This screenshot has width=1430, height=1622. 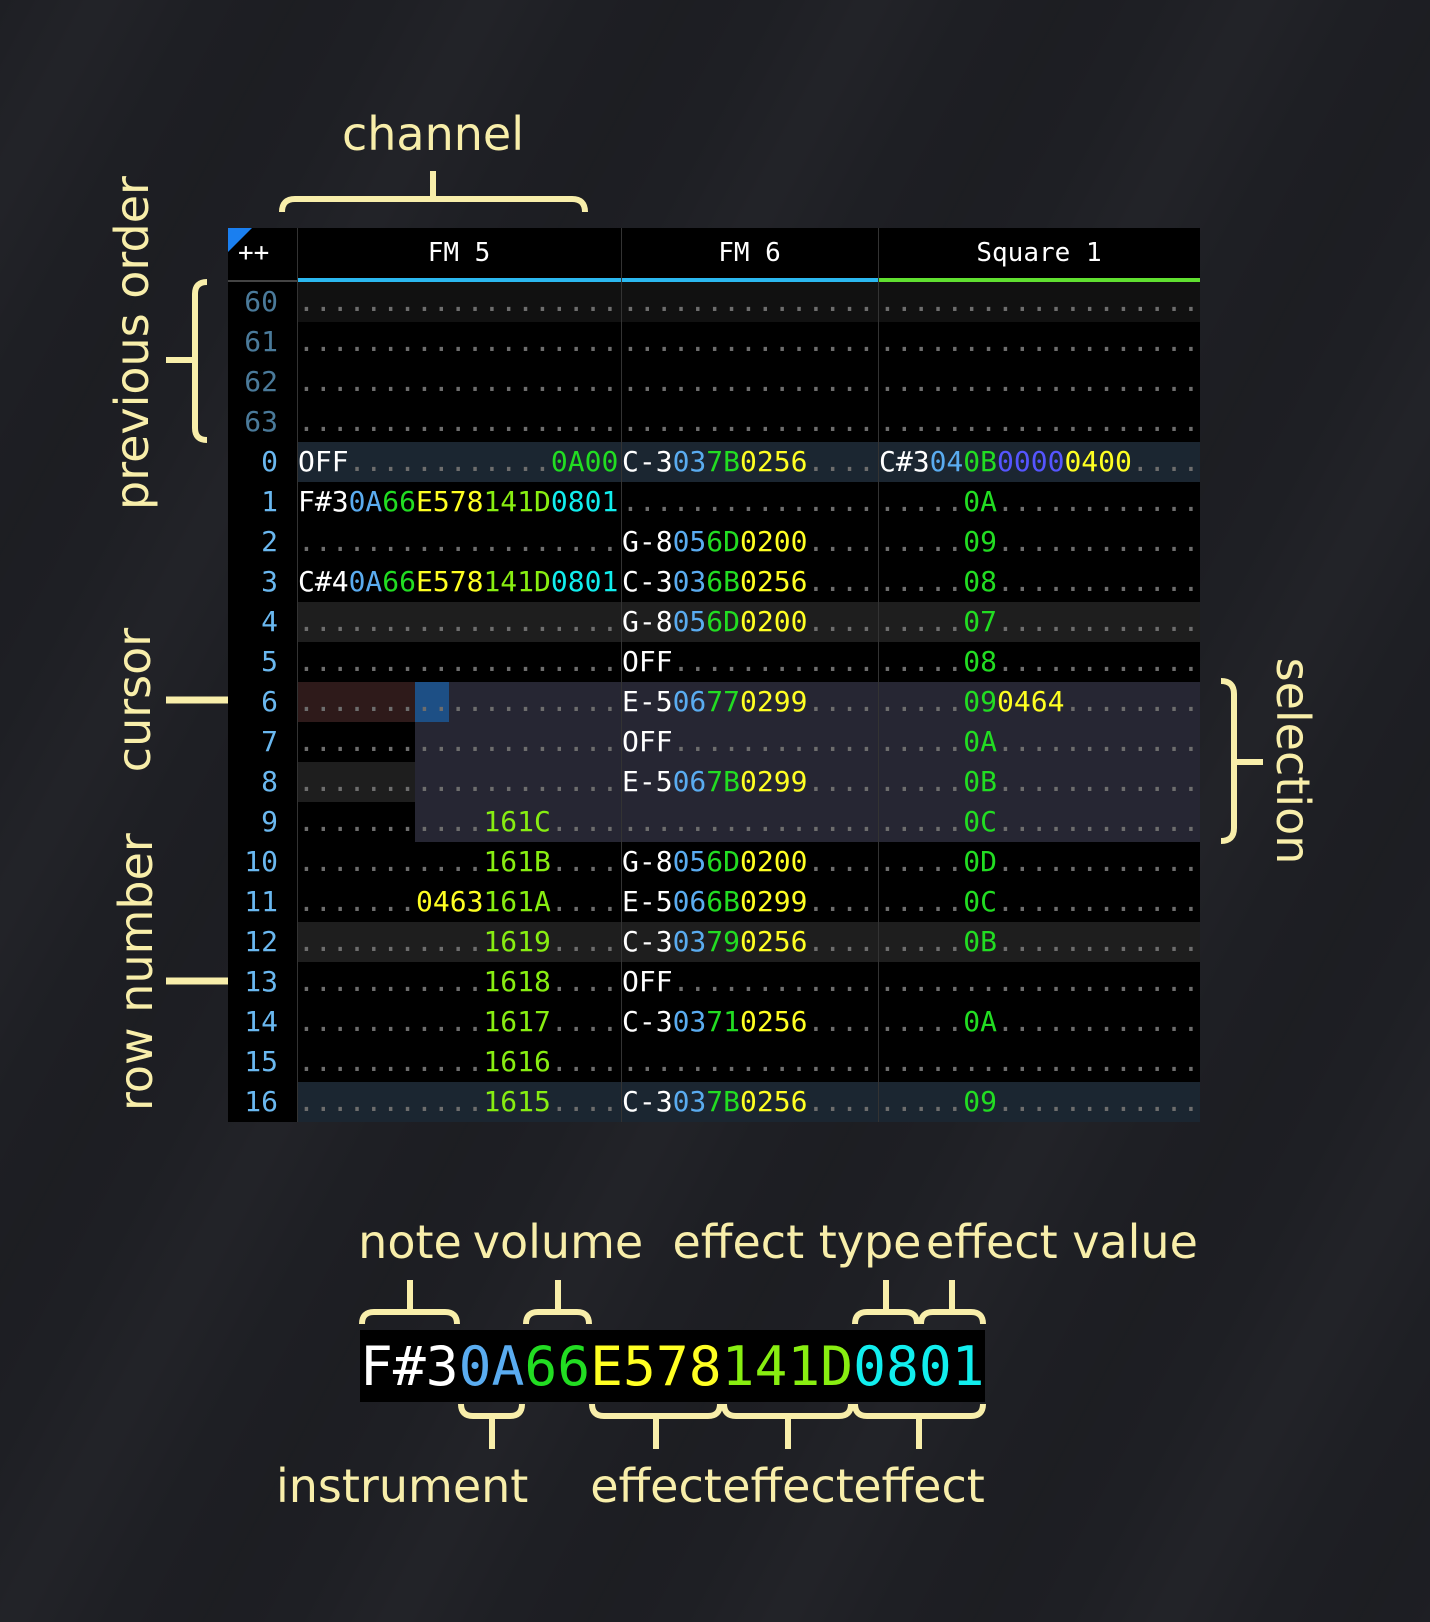 What do you see at coordinates (749, 255) in the screenshot?
I see `channel-header-2: FM 6` at bounding box center [749, 255].